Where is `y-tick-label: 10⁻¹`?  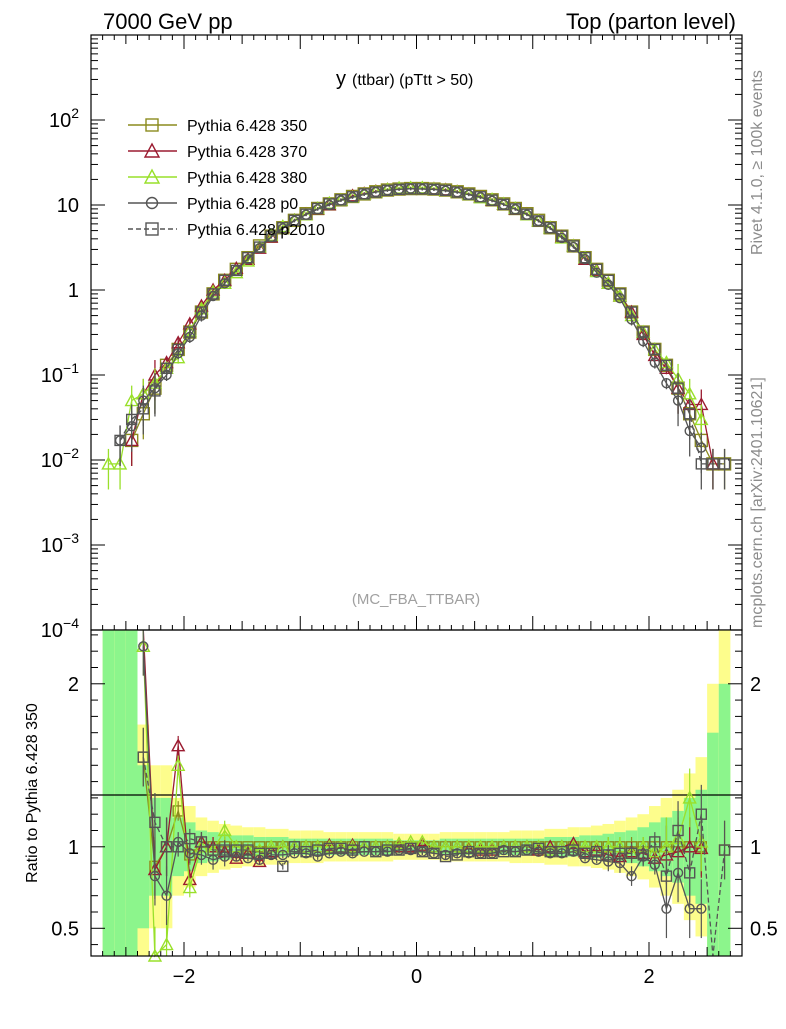
y-tick-label: 10⁻¹ is located at coordinates (60, 373).